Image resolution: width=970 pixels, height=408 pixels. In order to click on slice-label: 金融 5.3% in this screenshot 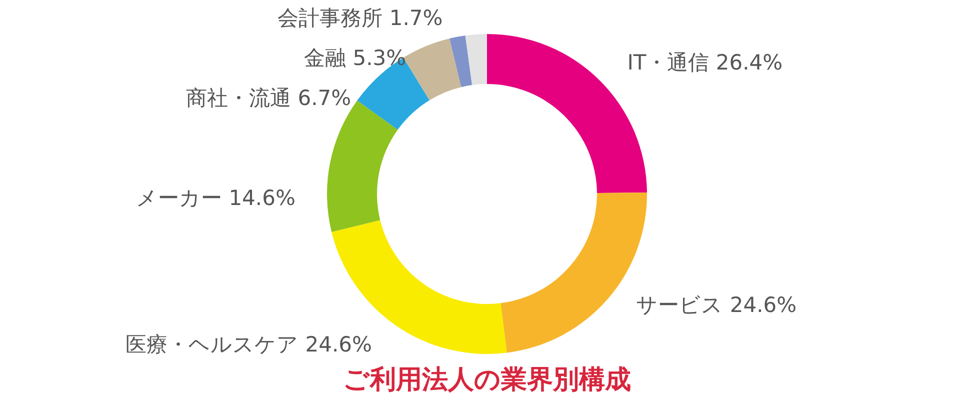, I will do `click(355, 58)`.